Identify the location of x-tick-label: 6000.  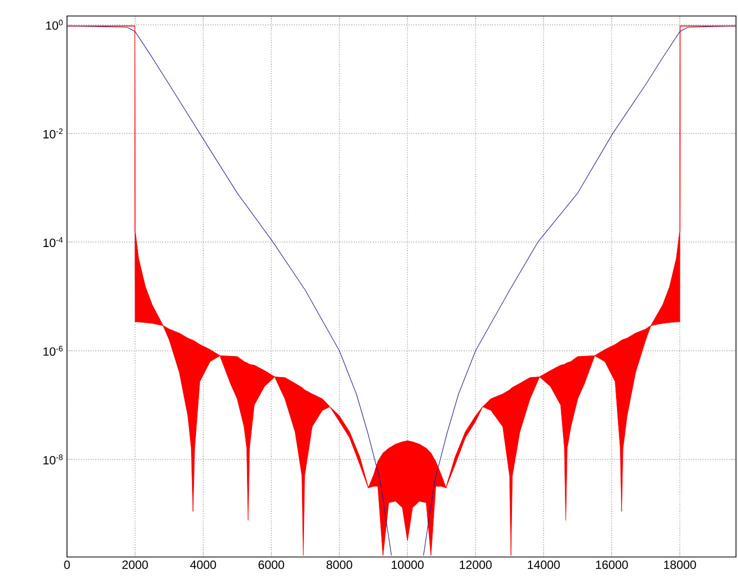
(271, 564).